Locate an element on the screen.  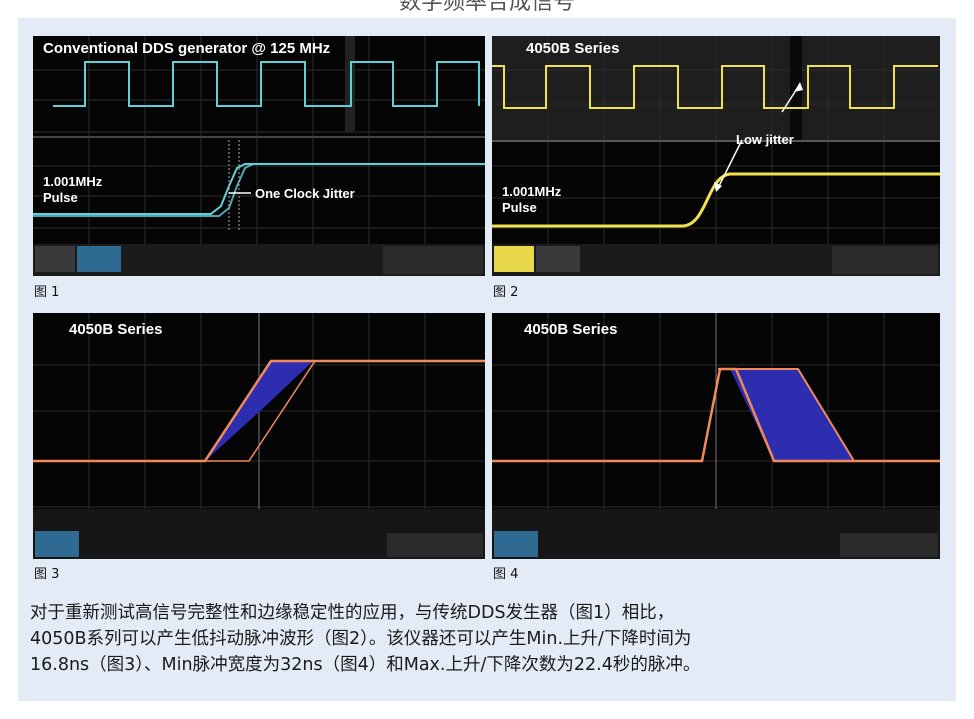
figure-2-freq-text: 1.001MHz is located at coordinates (532, 191).